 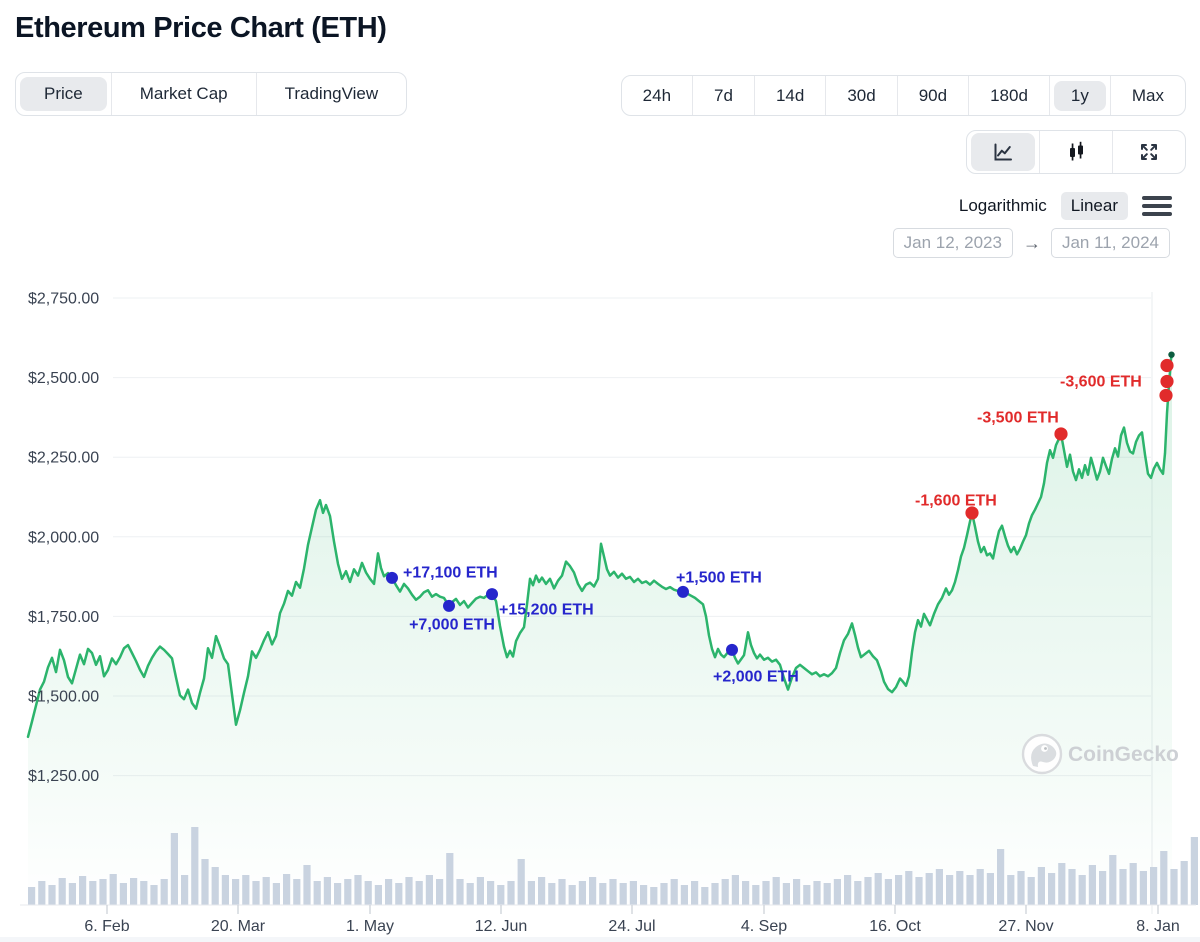 I want to click on tab-market-cap: Market Cap, so click(x=183, y=94).